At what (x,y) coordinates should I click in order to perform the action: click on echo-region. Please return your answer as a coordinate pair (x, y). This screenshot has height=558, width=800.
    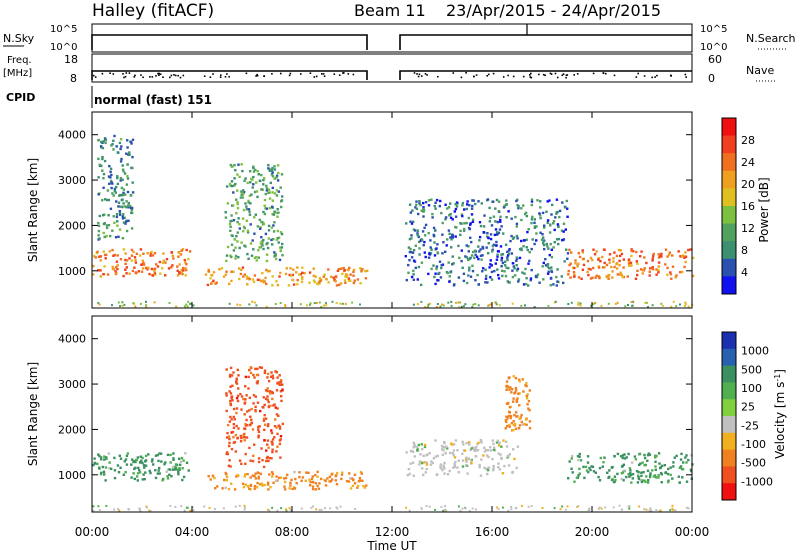
    Looking at the image, I should click on (487, 242).